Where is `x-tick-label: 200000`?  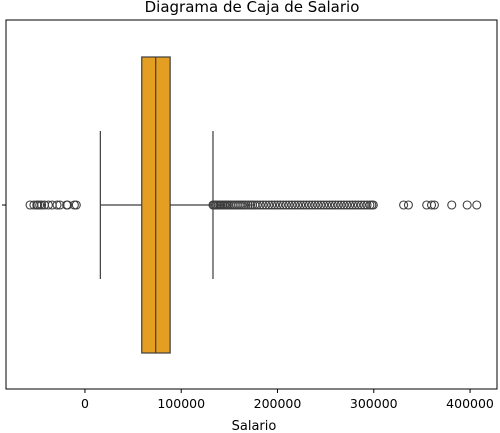
x-tick-label: 200000 is located at coordinates (278, 403).